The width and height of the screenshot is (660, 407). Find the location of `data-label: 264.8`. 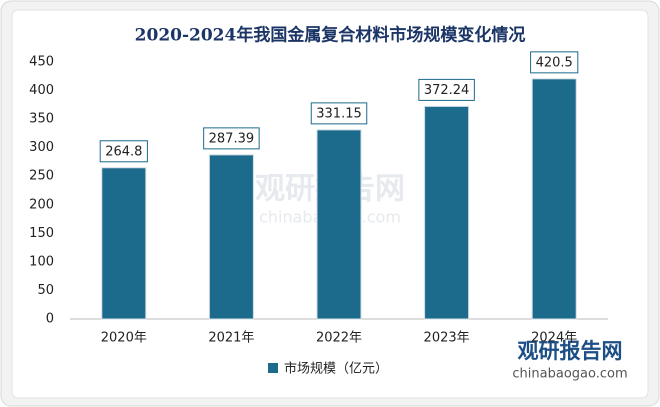

data-label: 264.8 is located at coordinates (123, 151).